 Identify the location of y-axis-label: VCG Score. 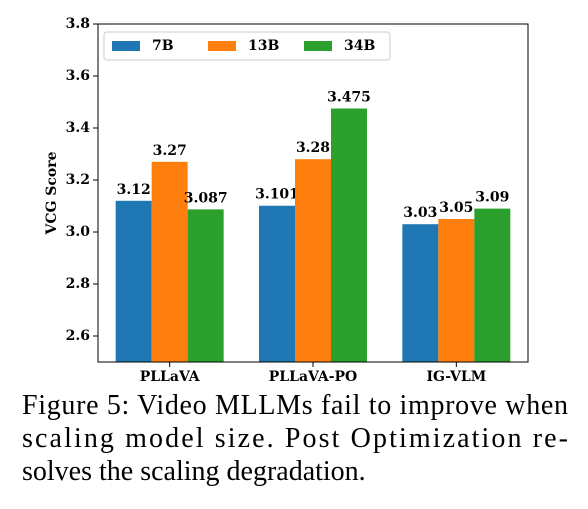
(52, 193).